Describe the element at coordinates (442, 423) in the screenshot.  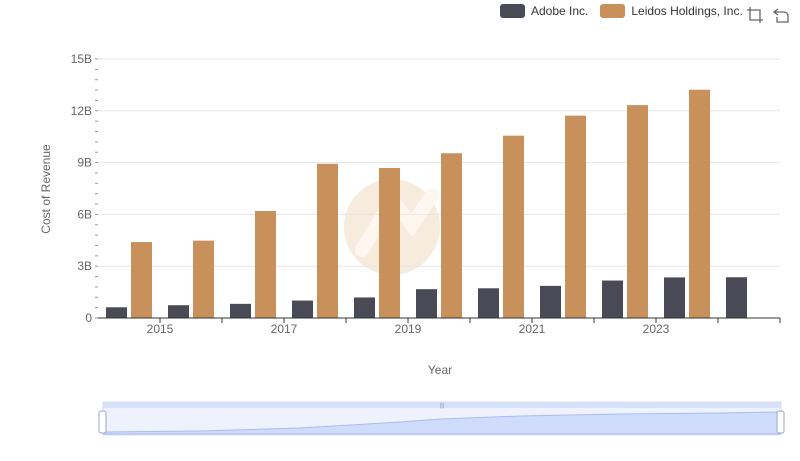
I see `data-zoom-preview-line` at that location.